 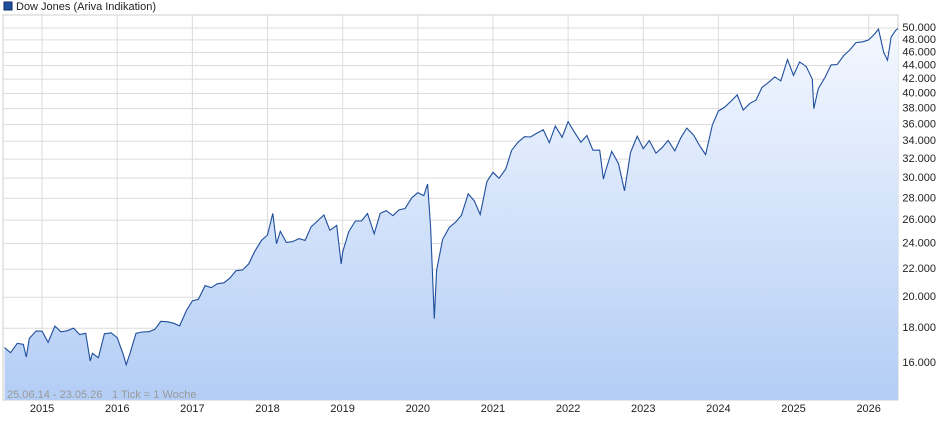 I want to click on y-tick-label: 16.000, so click(x=919, y=363).